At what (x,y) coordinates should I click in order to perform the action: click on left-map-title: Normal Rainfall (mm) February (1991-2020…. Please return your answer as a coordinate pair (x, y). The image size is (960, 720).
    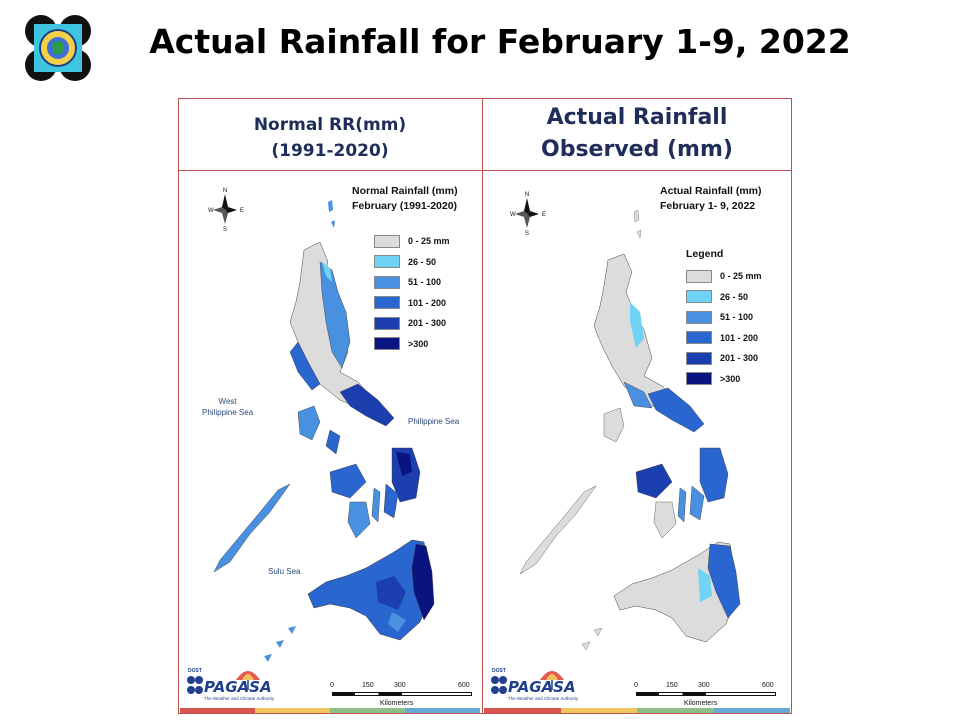
    Looking at the image, I should click on (405, 199).